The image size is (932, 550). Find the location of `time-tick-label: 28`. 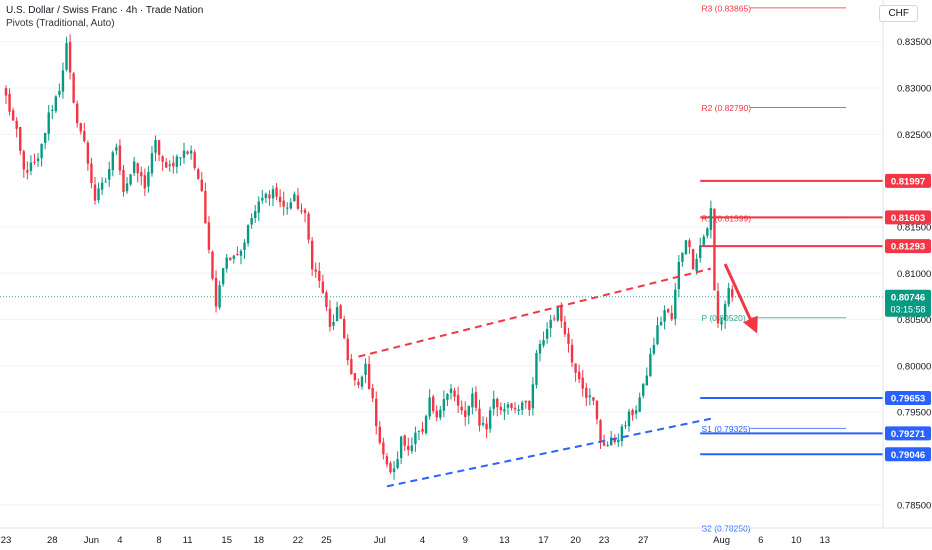

time-tick-label: 28 is located at coordinates (52, 540).